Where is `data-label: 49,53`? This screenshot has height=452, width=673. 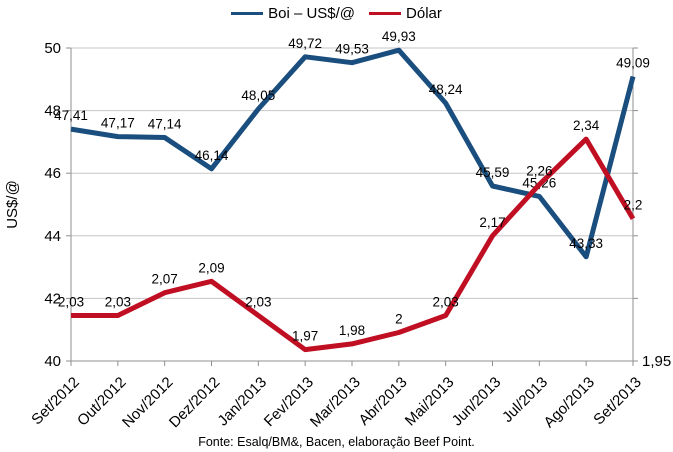 data-label: 49,53 is located at coordinates (352, 49).